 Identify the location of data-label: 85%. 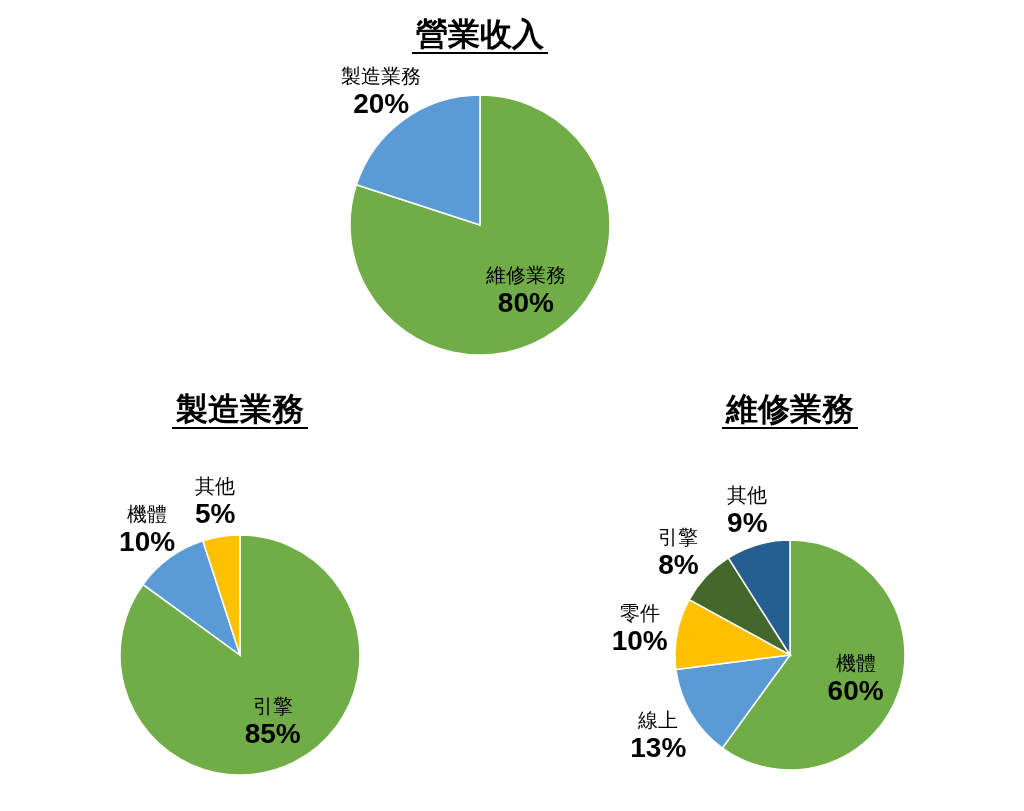
(272, 734).